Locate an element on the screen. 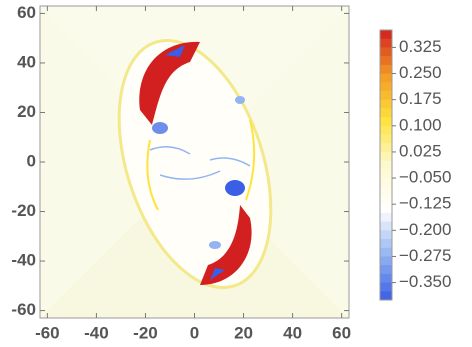 Image resolution: width=472 pixels, height=347 pixels. colorbar-tick-label: 0.025 is located at coordinates (420, 150).